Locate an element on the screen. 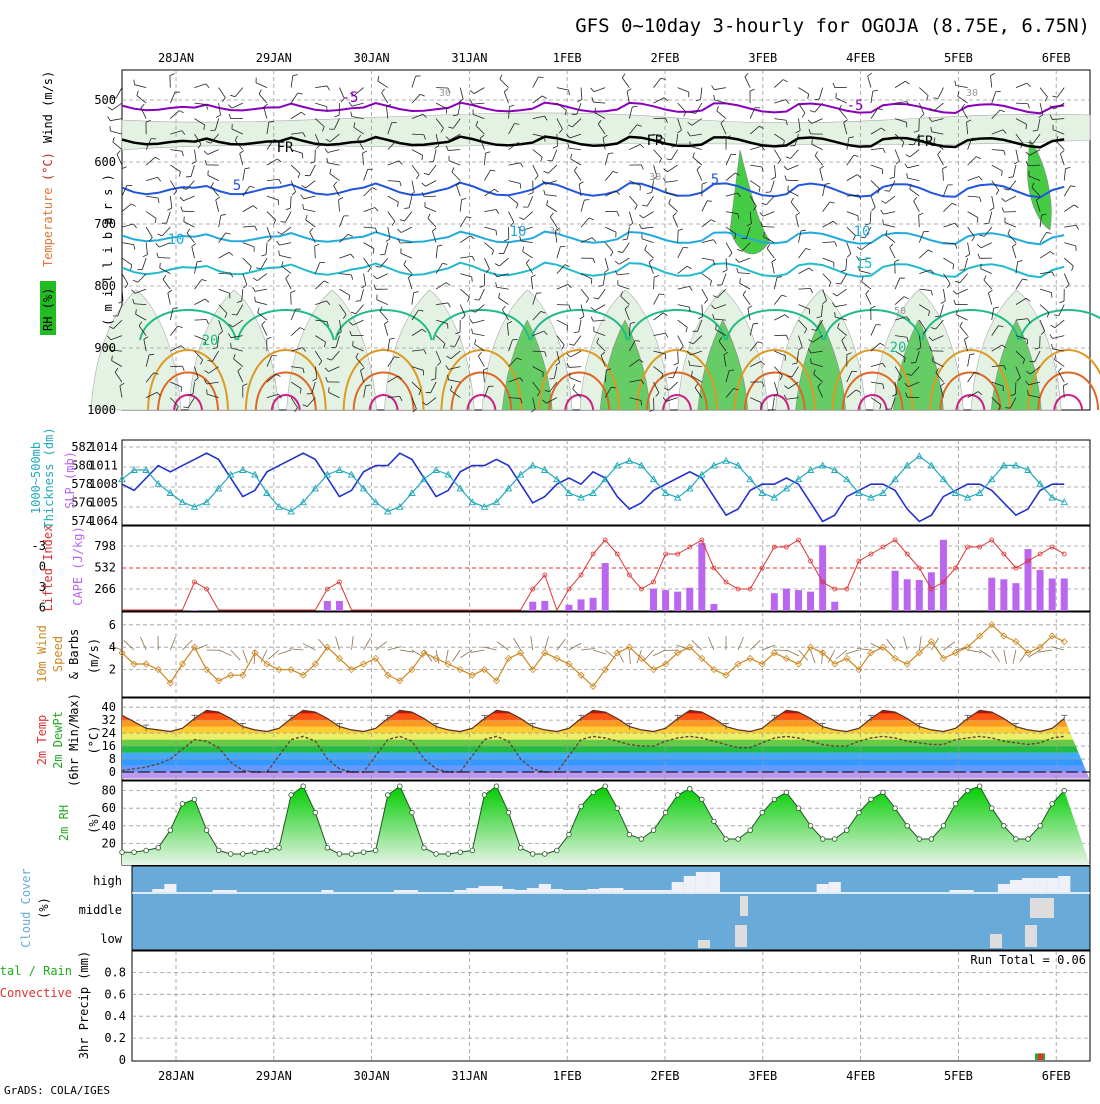  cloud-label: Cloud Cover is located at coordinates (26, 907).